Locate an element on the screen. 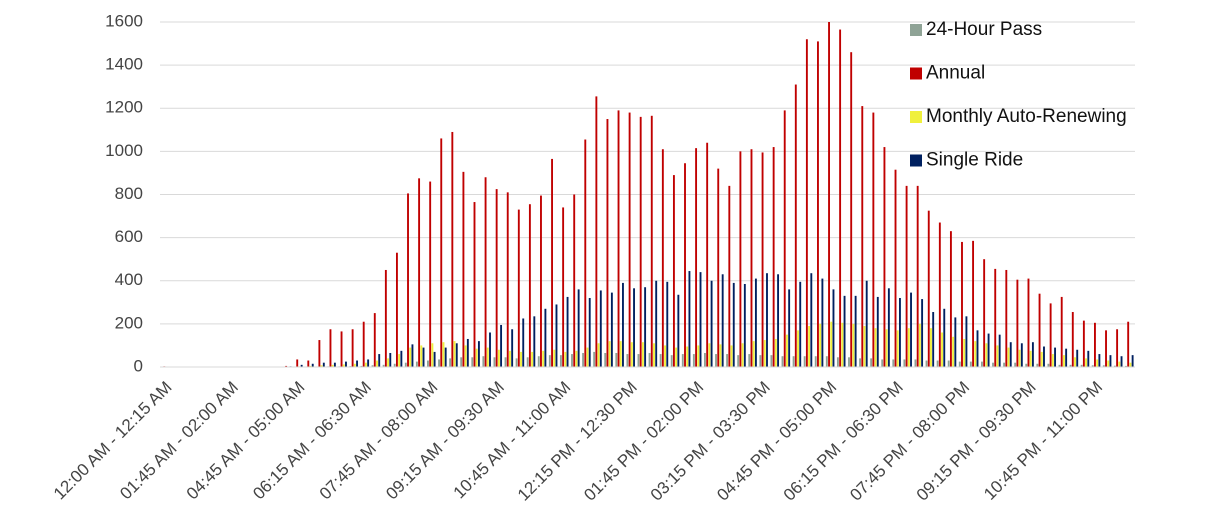  x-tick-label: 01:45 PM - 02:00 PM is located at coordinates (643, 441).